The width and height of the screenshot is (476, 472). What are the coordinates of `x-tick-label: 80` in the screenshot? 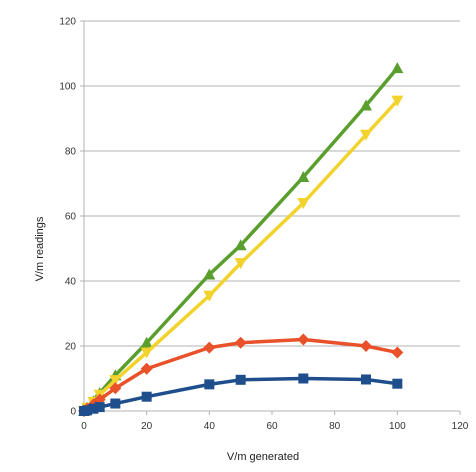 It's located at (335, 426).